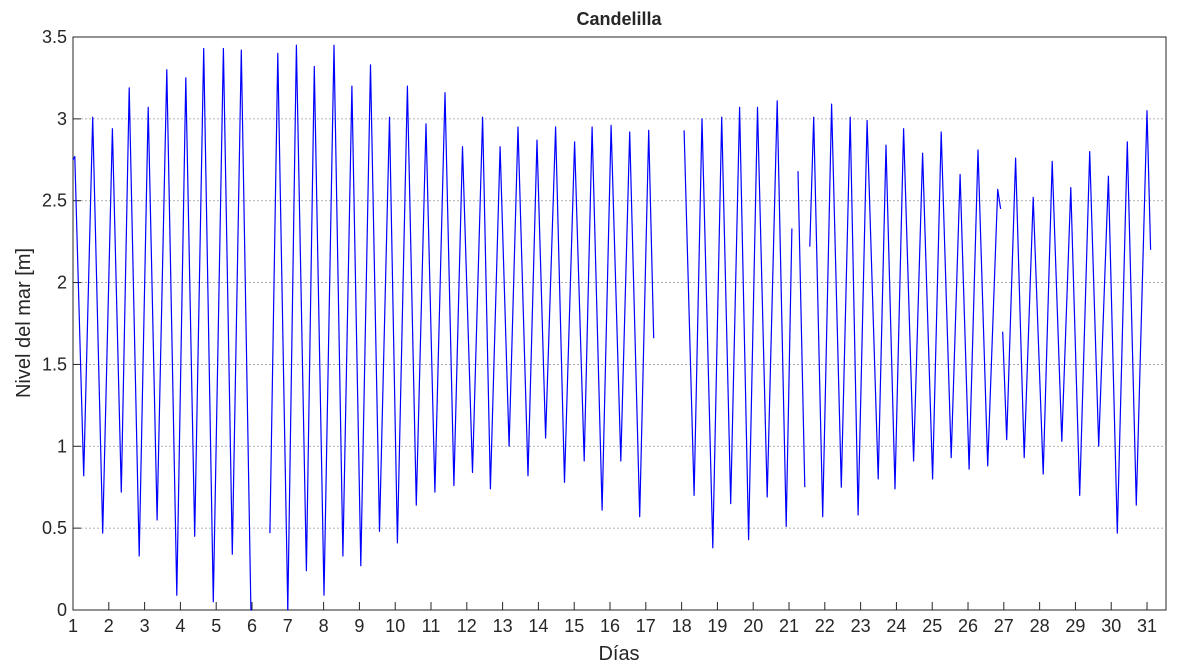  Describe the element at coordinates (54, 37) in the screenshot. I see `y-tick-label: 3.5` at that location.